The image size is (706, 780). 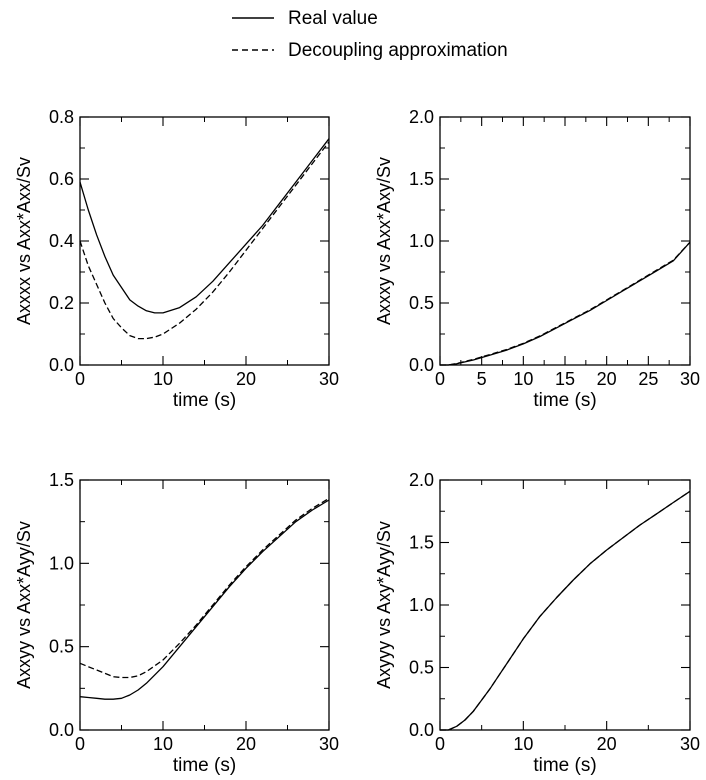 I want to click on x-tick-label: 5, so click(x=482, y=379).